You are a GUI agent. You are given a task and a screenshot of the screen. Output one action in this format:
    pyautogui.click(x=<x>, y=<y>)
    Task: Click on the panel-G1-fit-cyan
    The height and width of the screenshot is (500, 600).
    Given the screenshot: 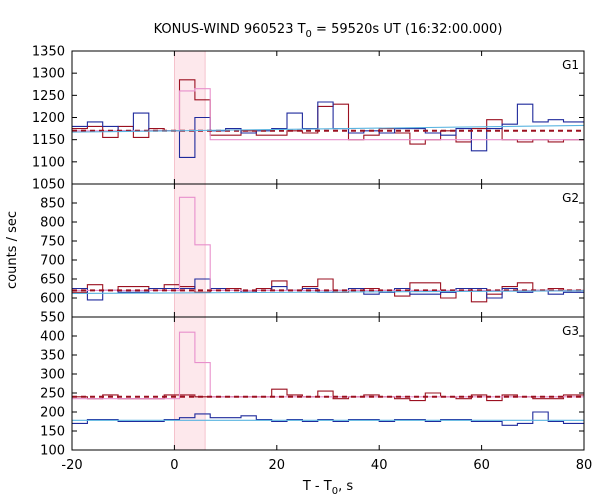 What is the action you would take?
    pyautogui.click(x=328, y=128)
    